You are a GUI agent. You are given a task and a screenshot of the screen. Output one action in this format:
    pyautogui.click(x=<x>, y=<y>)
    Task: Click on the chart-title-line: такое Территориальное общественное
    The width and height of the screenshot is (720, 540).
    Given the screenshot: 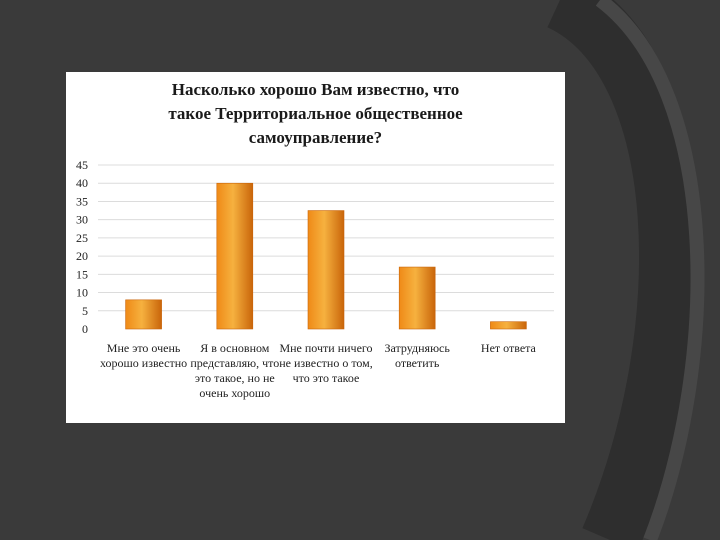 What is the action you would take?
    pyautogui.click(x=315, y=113)
    